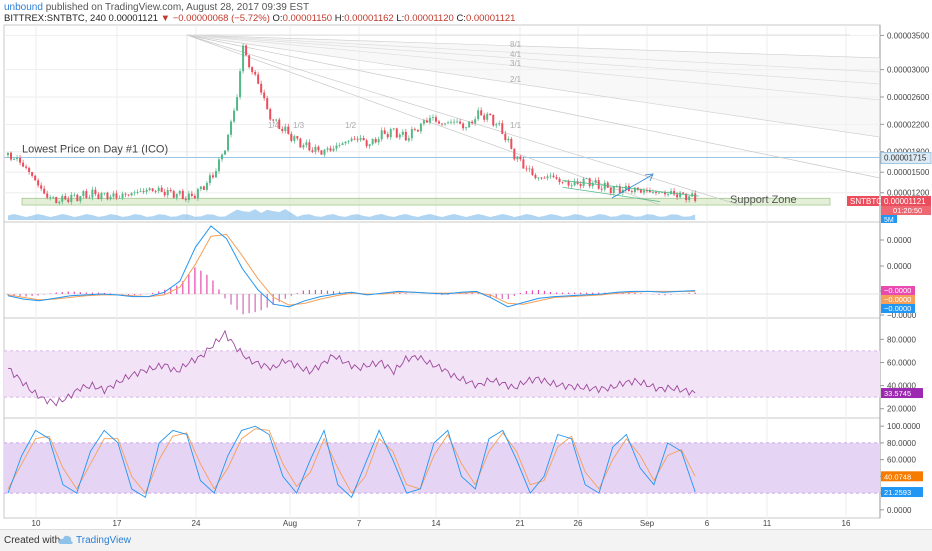 This screenshot has height=551, width=932. Describe the element at coordinates (351, 368) in the screenshot. I see `rsi-line` at that location.